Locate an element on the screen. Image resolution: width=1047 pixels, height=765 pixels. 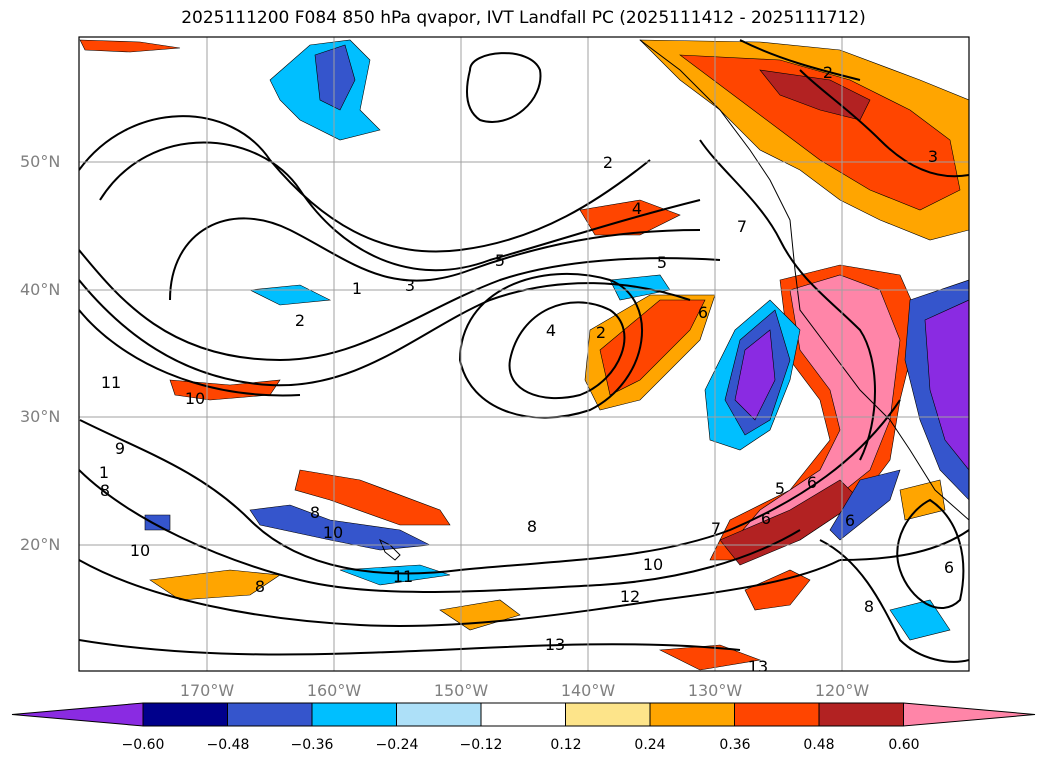
colorbar-tick-label: −0.36 is located at coordinates (312, 745).